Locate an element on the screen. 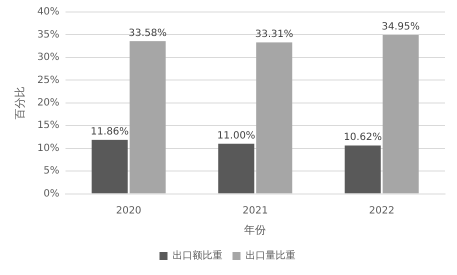 This screenshot has width=457, height=275. data-label: 11.00% is located at coordinates (236, 136).